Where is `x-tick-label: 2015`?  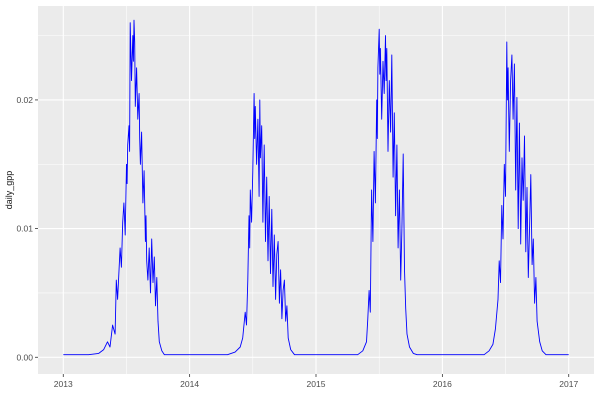 x-tick-label: 2015 is located at coordinates (316, 384).